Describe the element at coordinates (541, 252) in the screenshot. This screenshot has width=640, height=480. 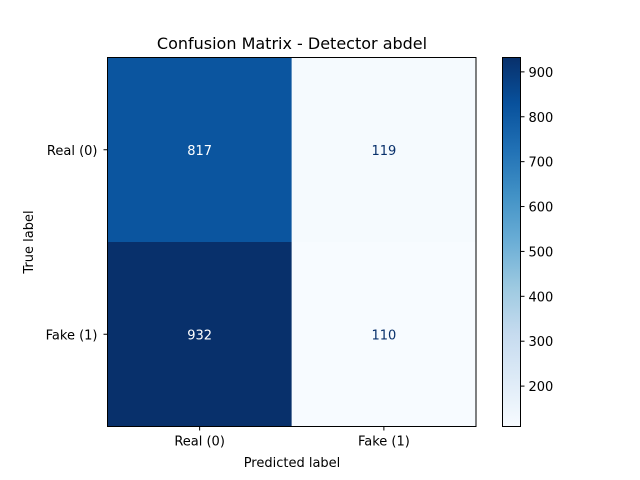
I see `colorbar-tick-label: 500` at that location.